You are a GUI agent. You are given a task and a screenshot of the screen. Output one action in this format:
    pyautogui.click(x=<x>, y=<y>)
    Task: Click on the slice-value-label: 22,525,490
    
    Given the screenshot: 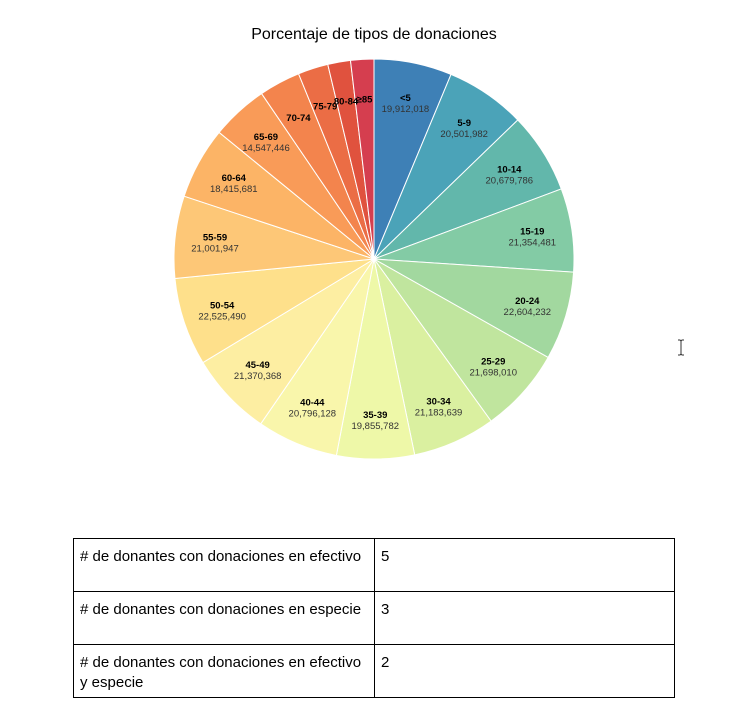 What is the action you would take?
    pyautogui.click(x=222, y=316)
    